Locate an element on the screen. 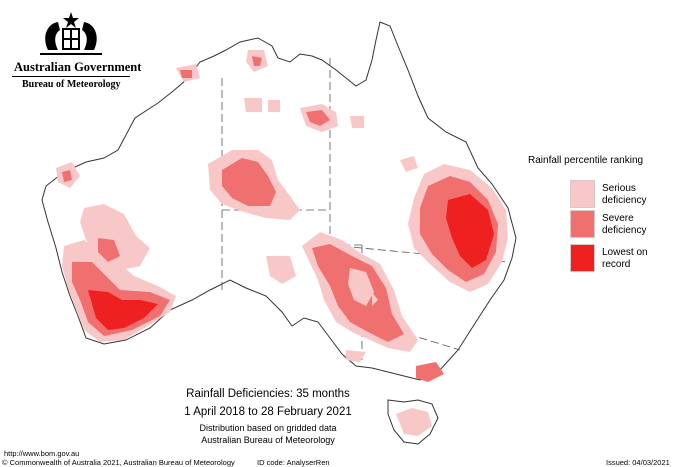 The height and width of the screenshot is (467, 680). caption-title: Rainfall Deficiencies: 35 months is located at coordinates (268, 394).